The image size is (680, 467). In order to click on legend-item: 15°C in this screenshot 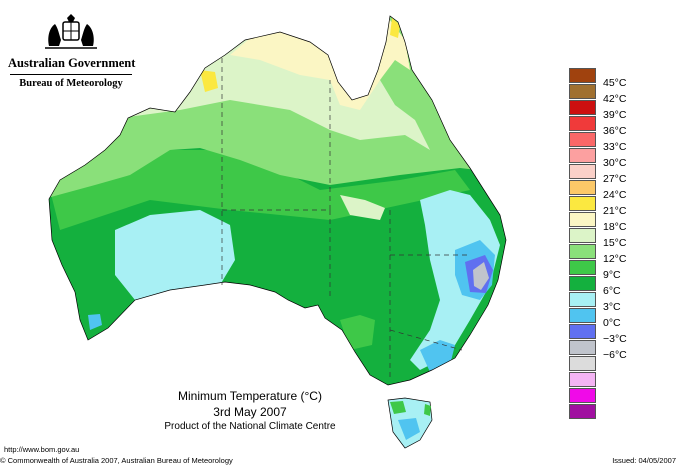, I will do `click(604, 238)`.